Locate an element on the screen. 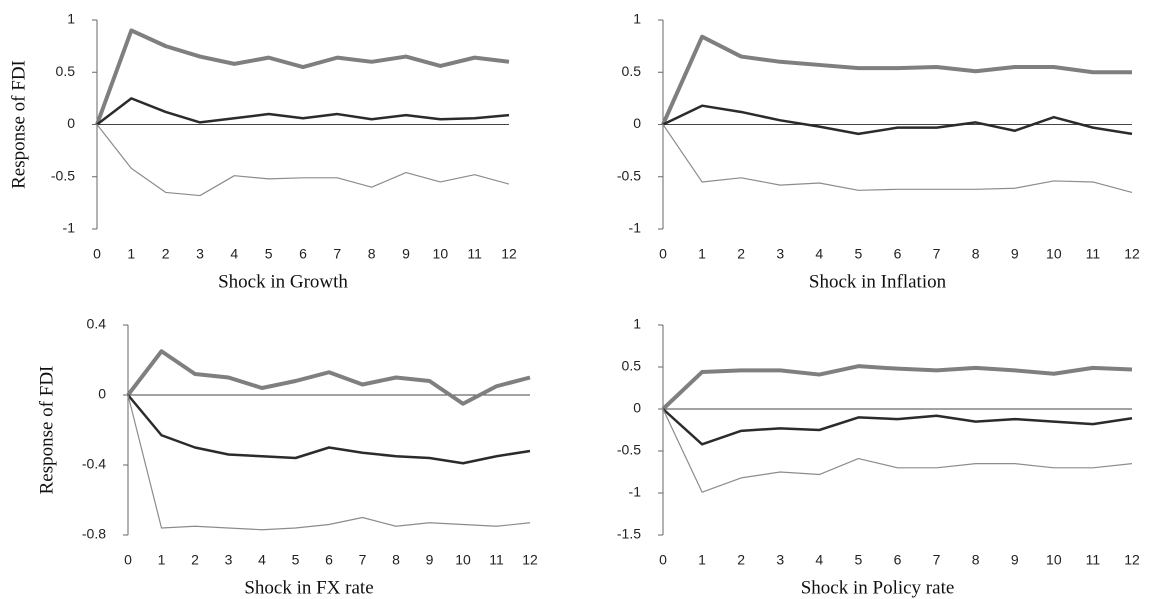 This screenshot has width=1151, height=599. y-tick-label: -0.8 is located at coordinates (94, 534).